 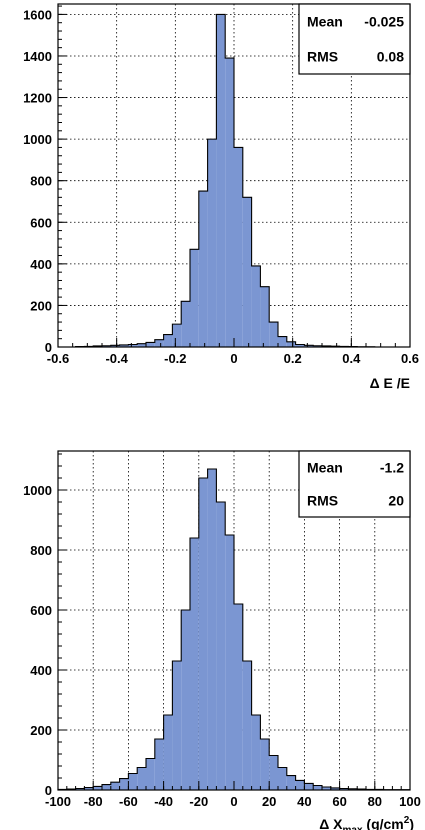 I want to click on x-tick-label: -60, so click(x=128, y=801).